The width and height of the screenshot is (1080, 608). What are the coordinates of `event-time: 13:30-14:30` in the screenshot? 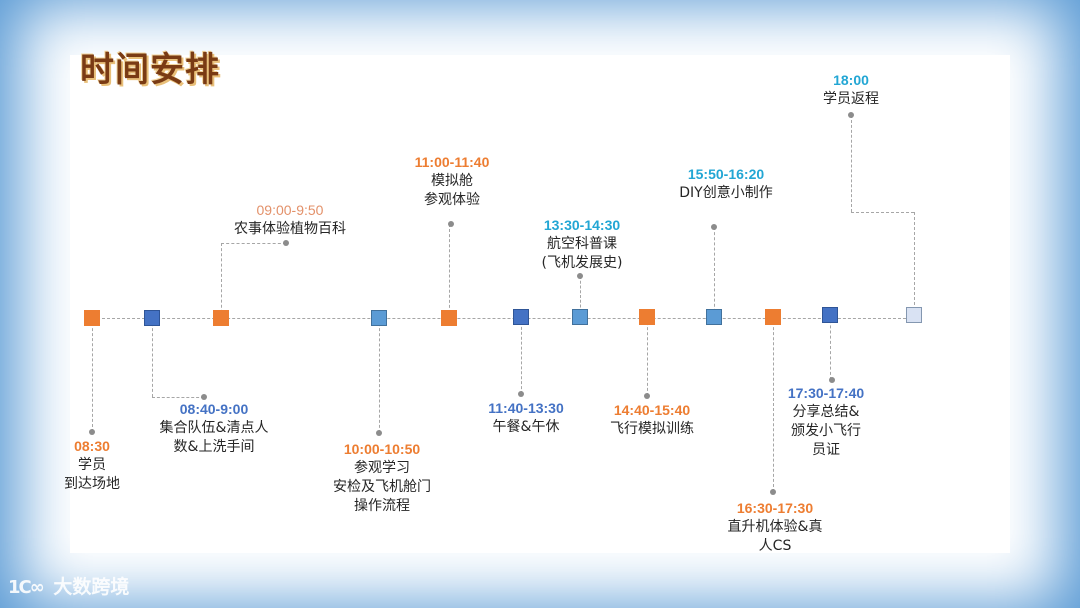 It's located at (582, 225).